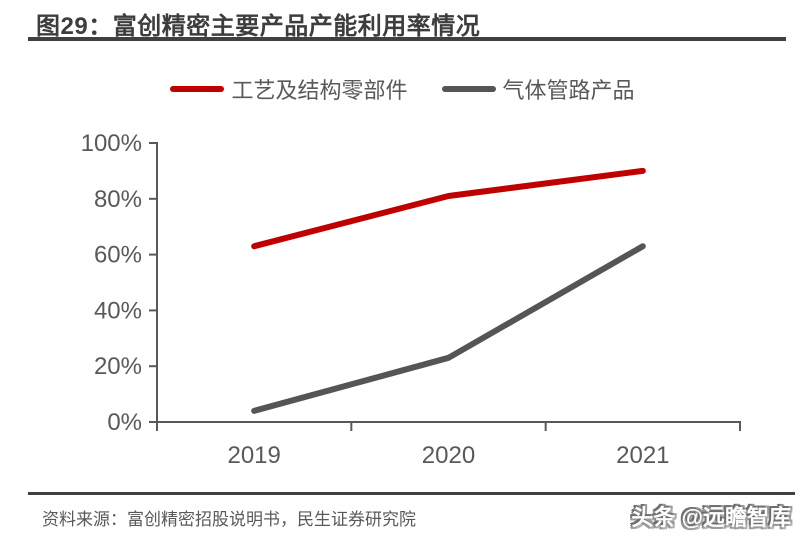  Describe the element at coordinates (711, 517) in the screenshot. I see `watermark: 头条 @远瞻智库` at that location.